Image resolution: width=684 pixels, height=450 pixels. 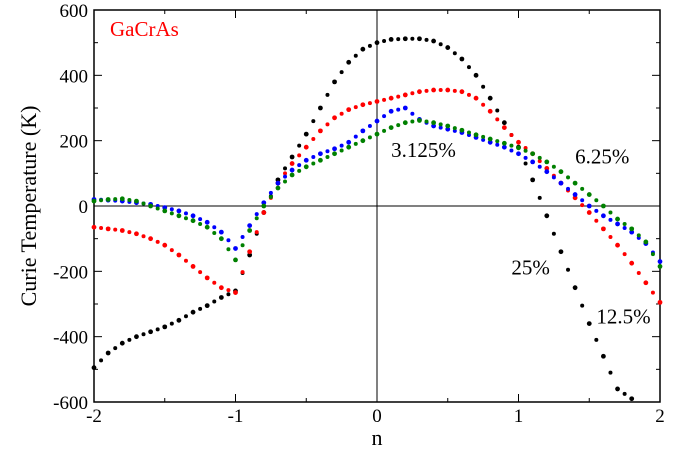 What do you see at coordinates (74, 142) in the screenshot?
I see `y-tick-label: 200` at bounding box center [74, 142].